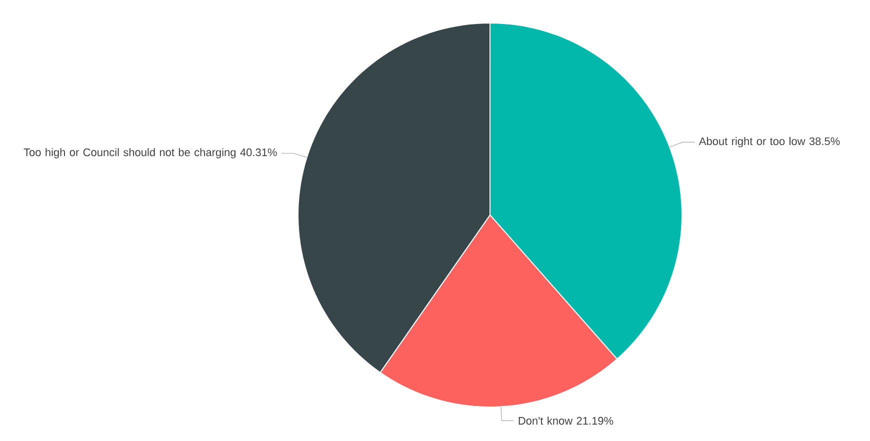  Describe the element at coordinates (595, 420) in the screenshot. I see `data-label: 21.19%` at that location.